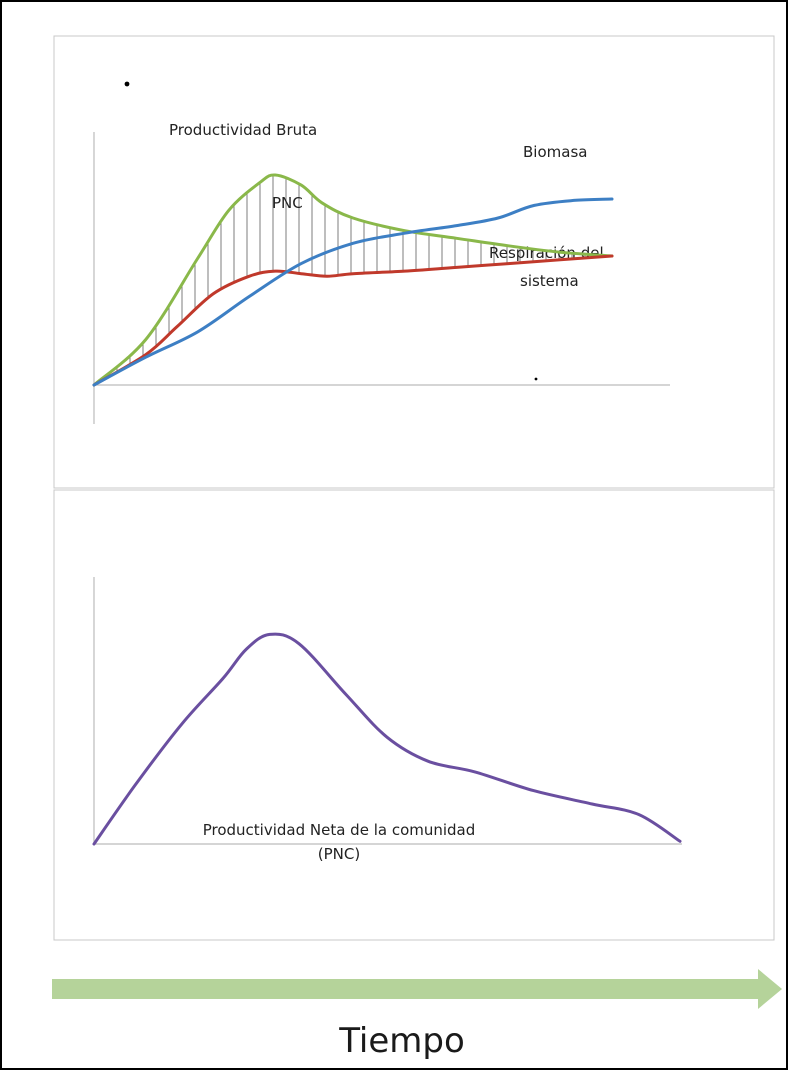 Image resolution: width=788 pixels, height=1072 pixels. What do you see at coordinates (243, 130) in the screenshot?
I see `label-productividad-bruta: Productividad Bruta` at bounding box center [243, 130].